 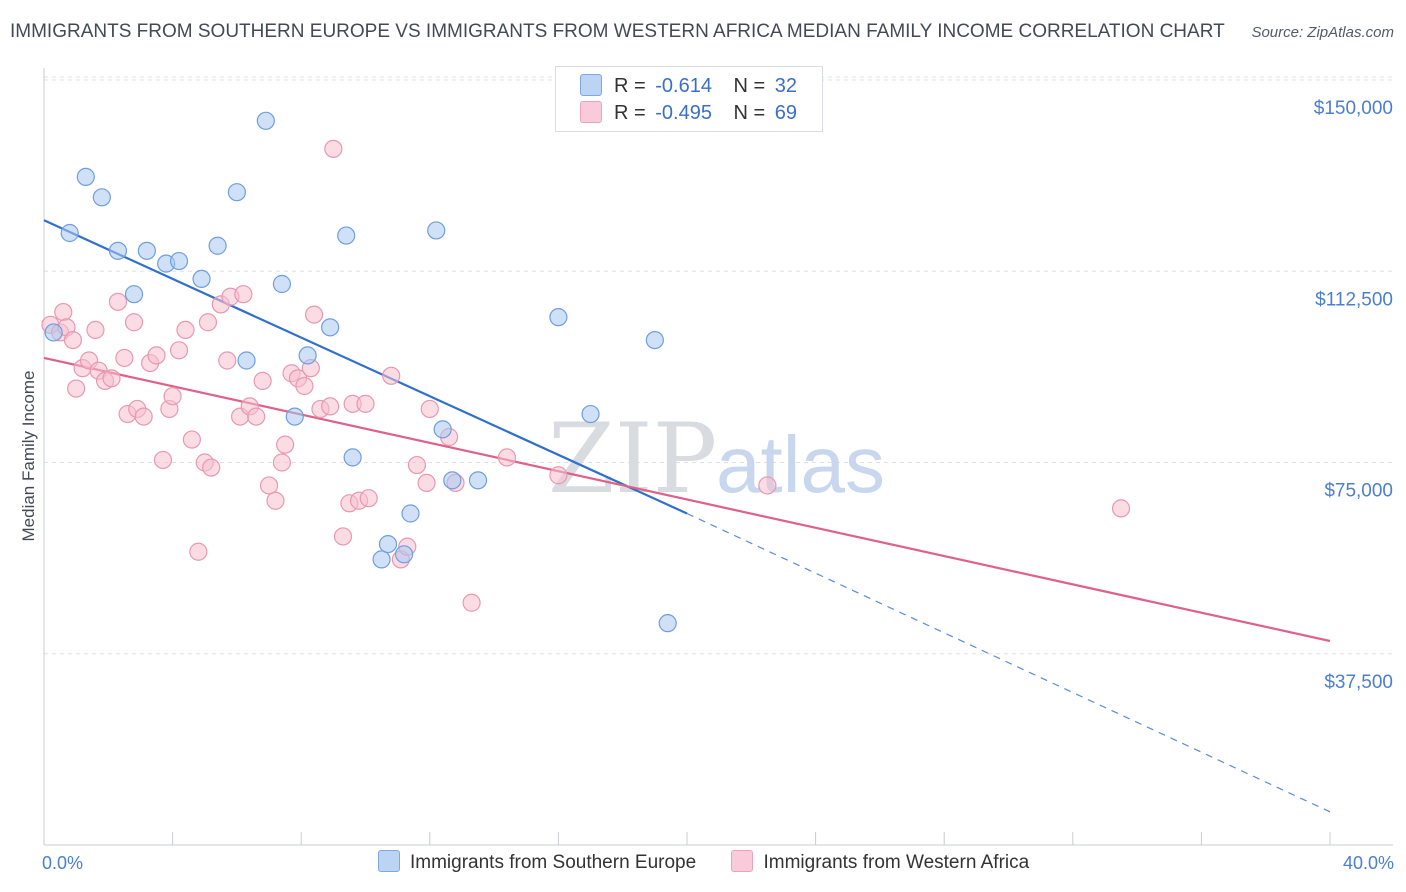 I want to click on watermark-atlas: atlas, so click(x=800, y=464).